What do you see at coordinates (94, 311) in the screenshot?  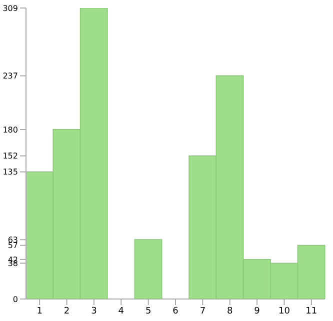 I see `x-tick-label: 3` at bounding box center [94, 311].